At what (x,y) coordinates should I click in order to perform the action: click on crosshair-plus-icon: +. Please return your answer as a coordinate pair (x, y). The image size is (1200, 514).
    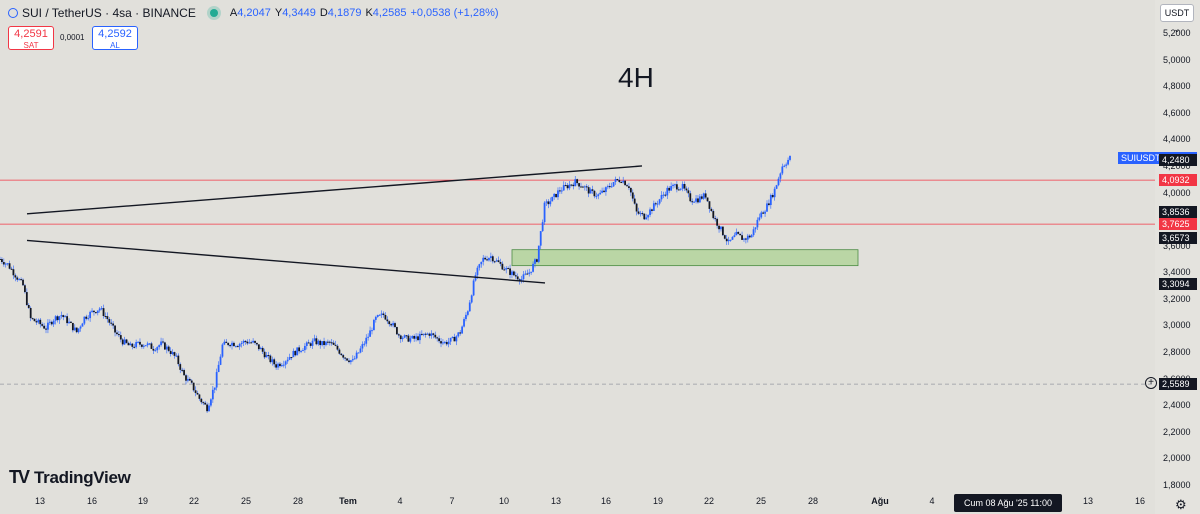
    Looking at the image, I should click on (1151, 383).